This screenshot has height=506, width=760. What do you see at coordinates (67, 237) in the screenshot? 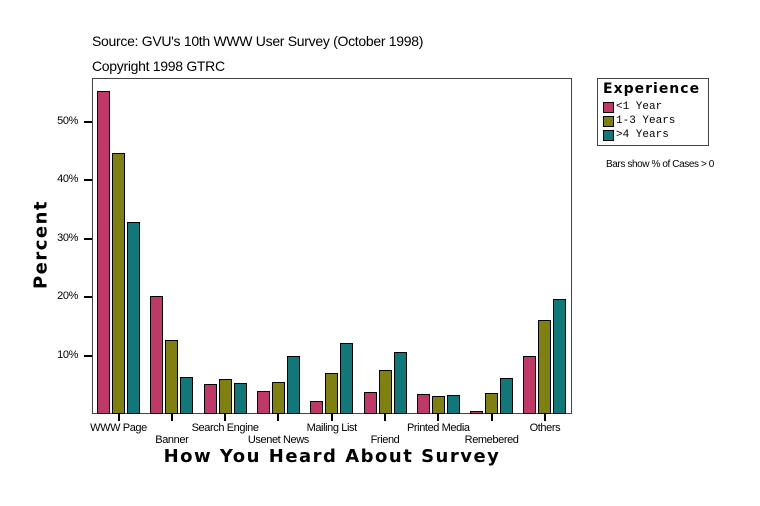
I see `y-tick-label: 30%` at bounding box center [67, 237].